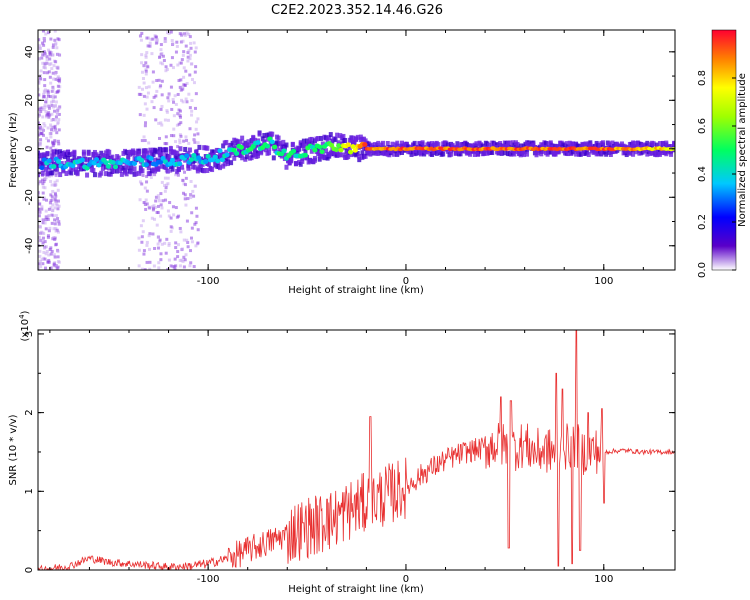 The image size is (750, 600). What do you see at coordinates (13, 150) in the screenshot?
I see `spectrogram-y-label: Frequency (Hz)` at bounding box center [13, 150].